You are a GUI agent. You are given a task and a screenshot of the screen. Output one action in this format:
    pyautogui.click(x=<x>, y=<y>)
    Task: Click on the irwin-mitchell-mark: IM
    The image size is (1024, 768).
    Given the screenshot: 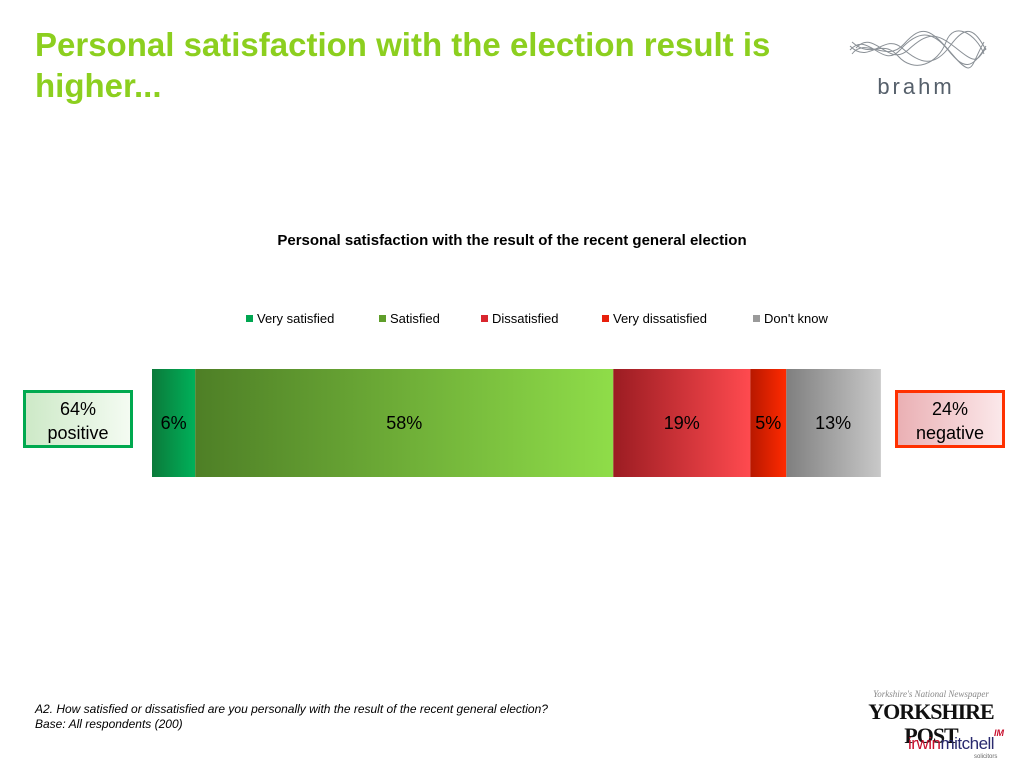 What is the action you would take?
    pyautogui.click(x=999, y=733)
    